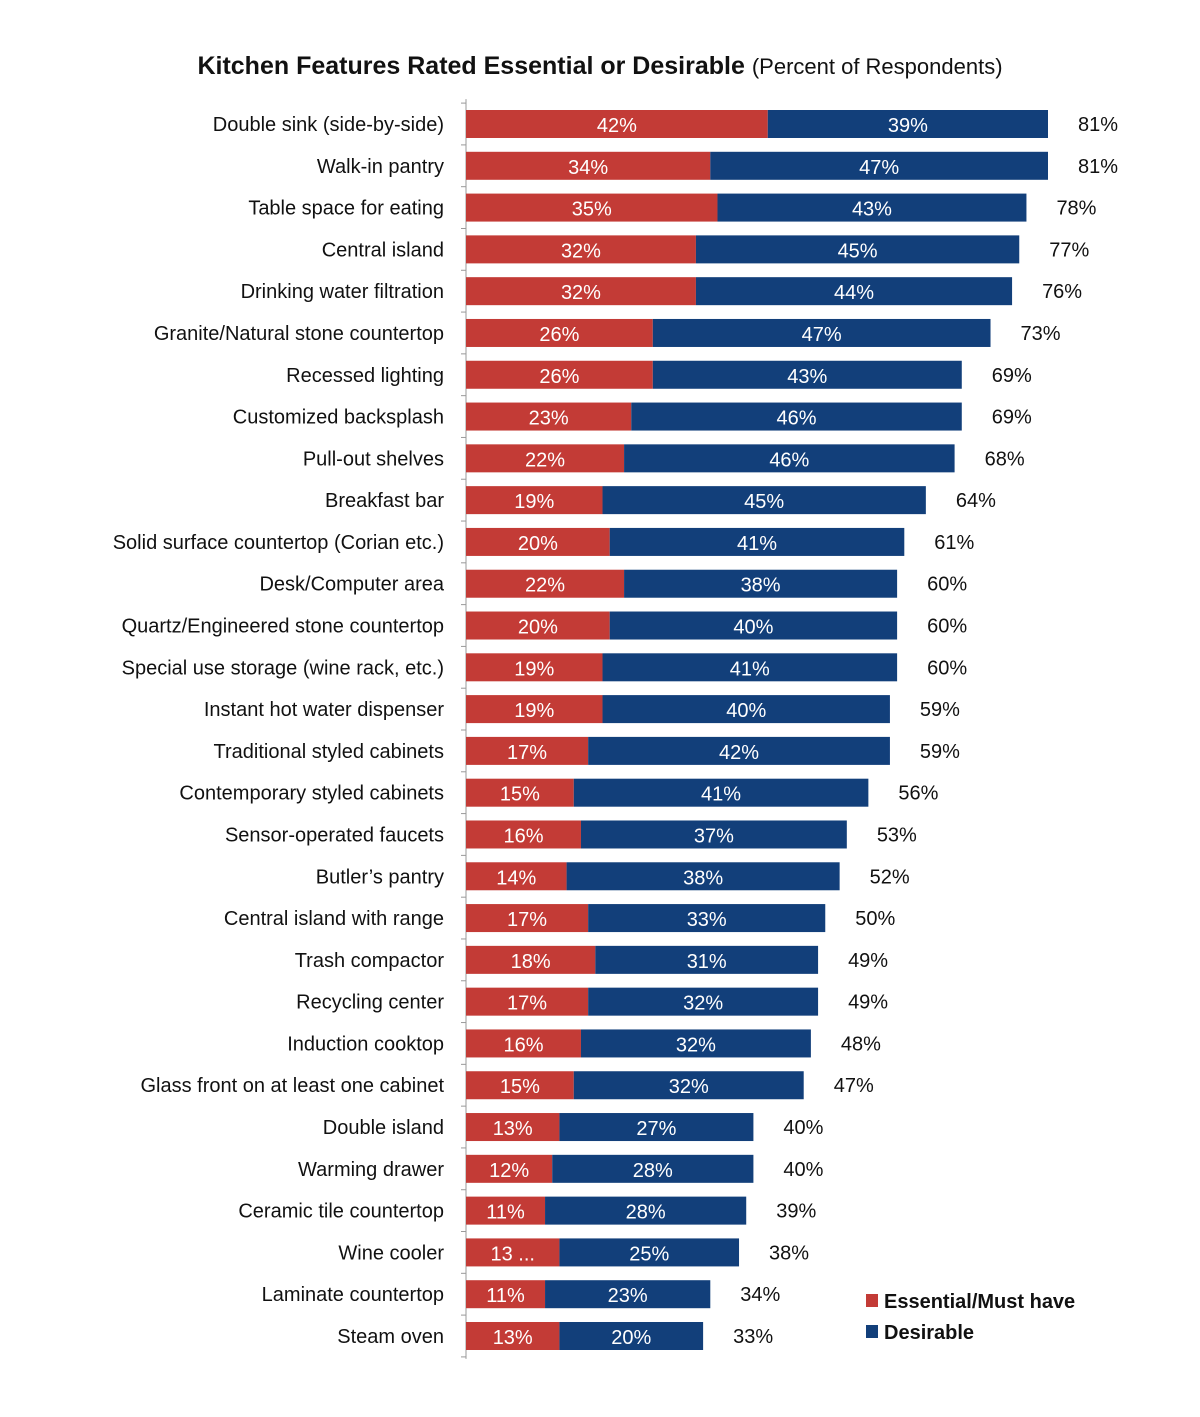 The width and height of the screenshot is (1200, 1417). I want to click on data-label: 40%, so click(753, 628).